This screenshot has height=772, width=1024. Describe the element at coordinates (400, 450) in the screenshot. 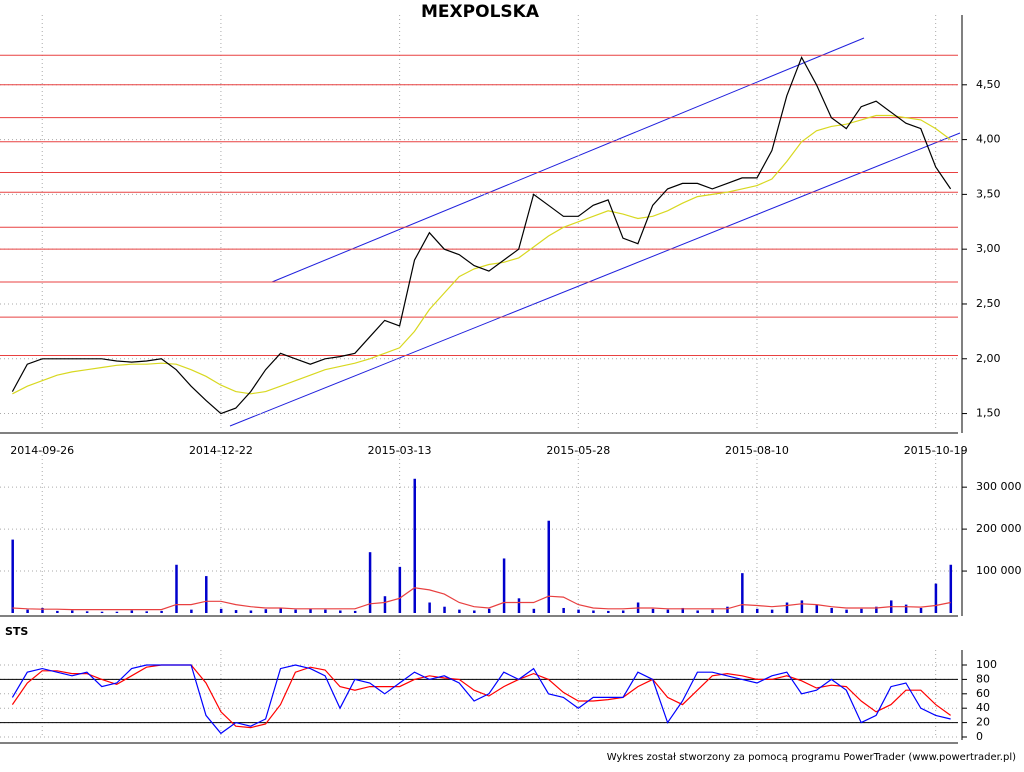

I see `x-tick-label: 2015-03-13` at that location.